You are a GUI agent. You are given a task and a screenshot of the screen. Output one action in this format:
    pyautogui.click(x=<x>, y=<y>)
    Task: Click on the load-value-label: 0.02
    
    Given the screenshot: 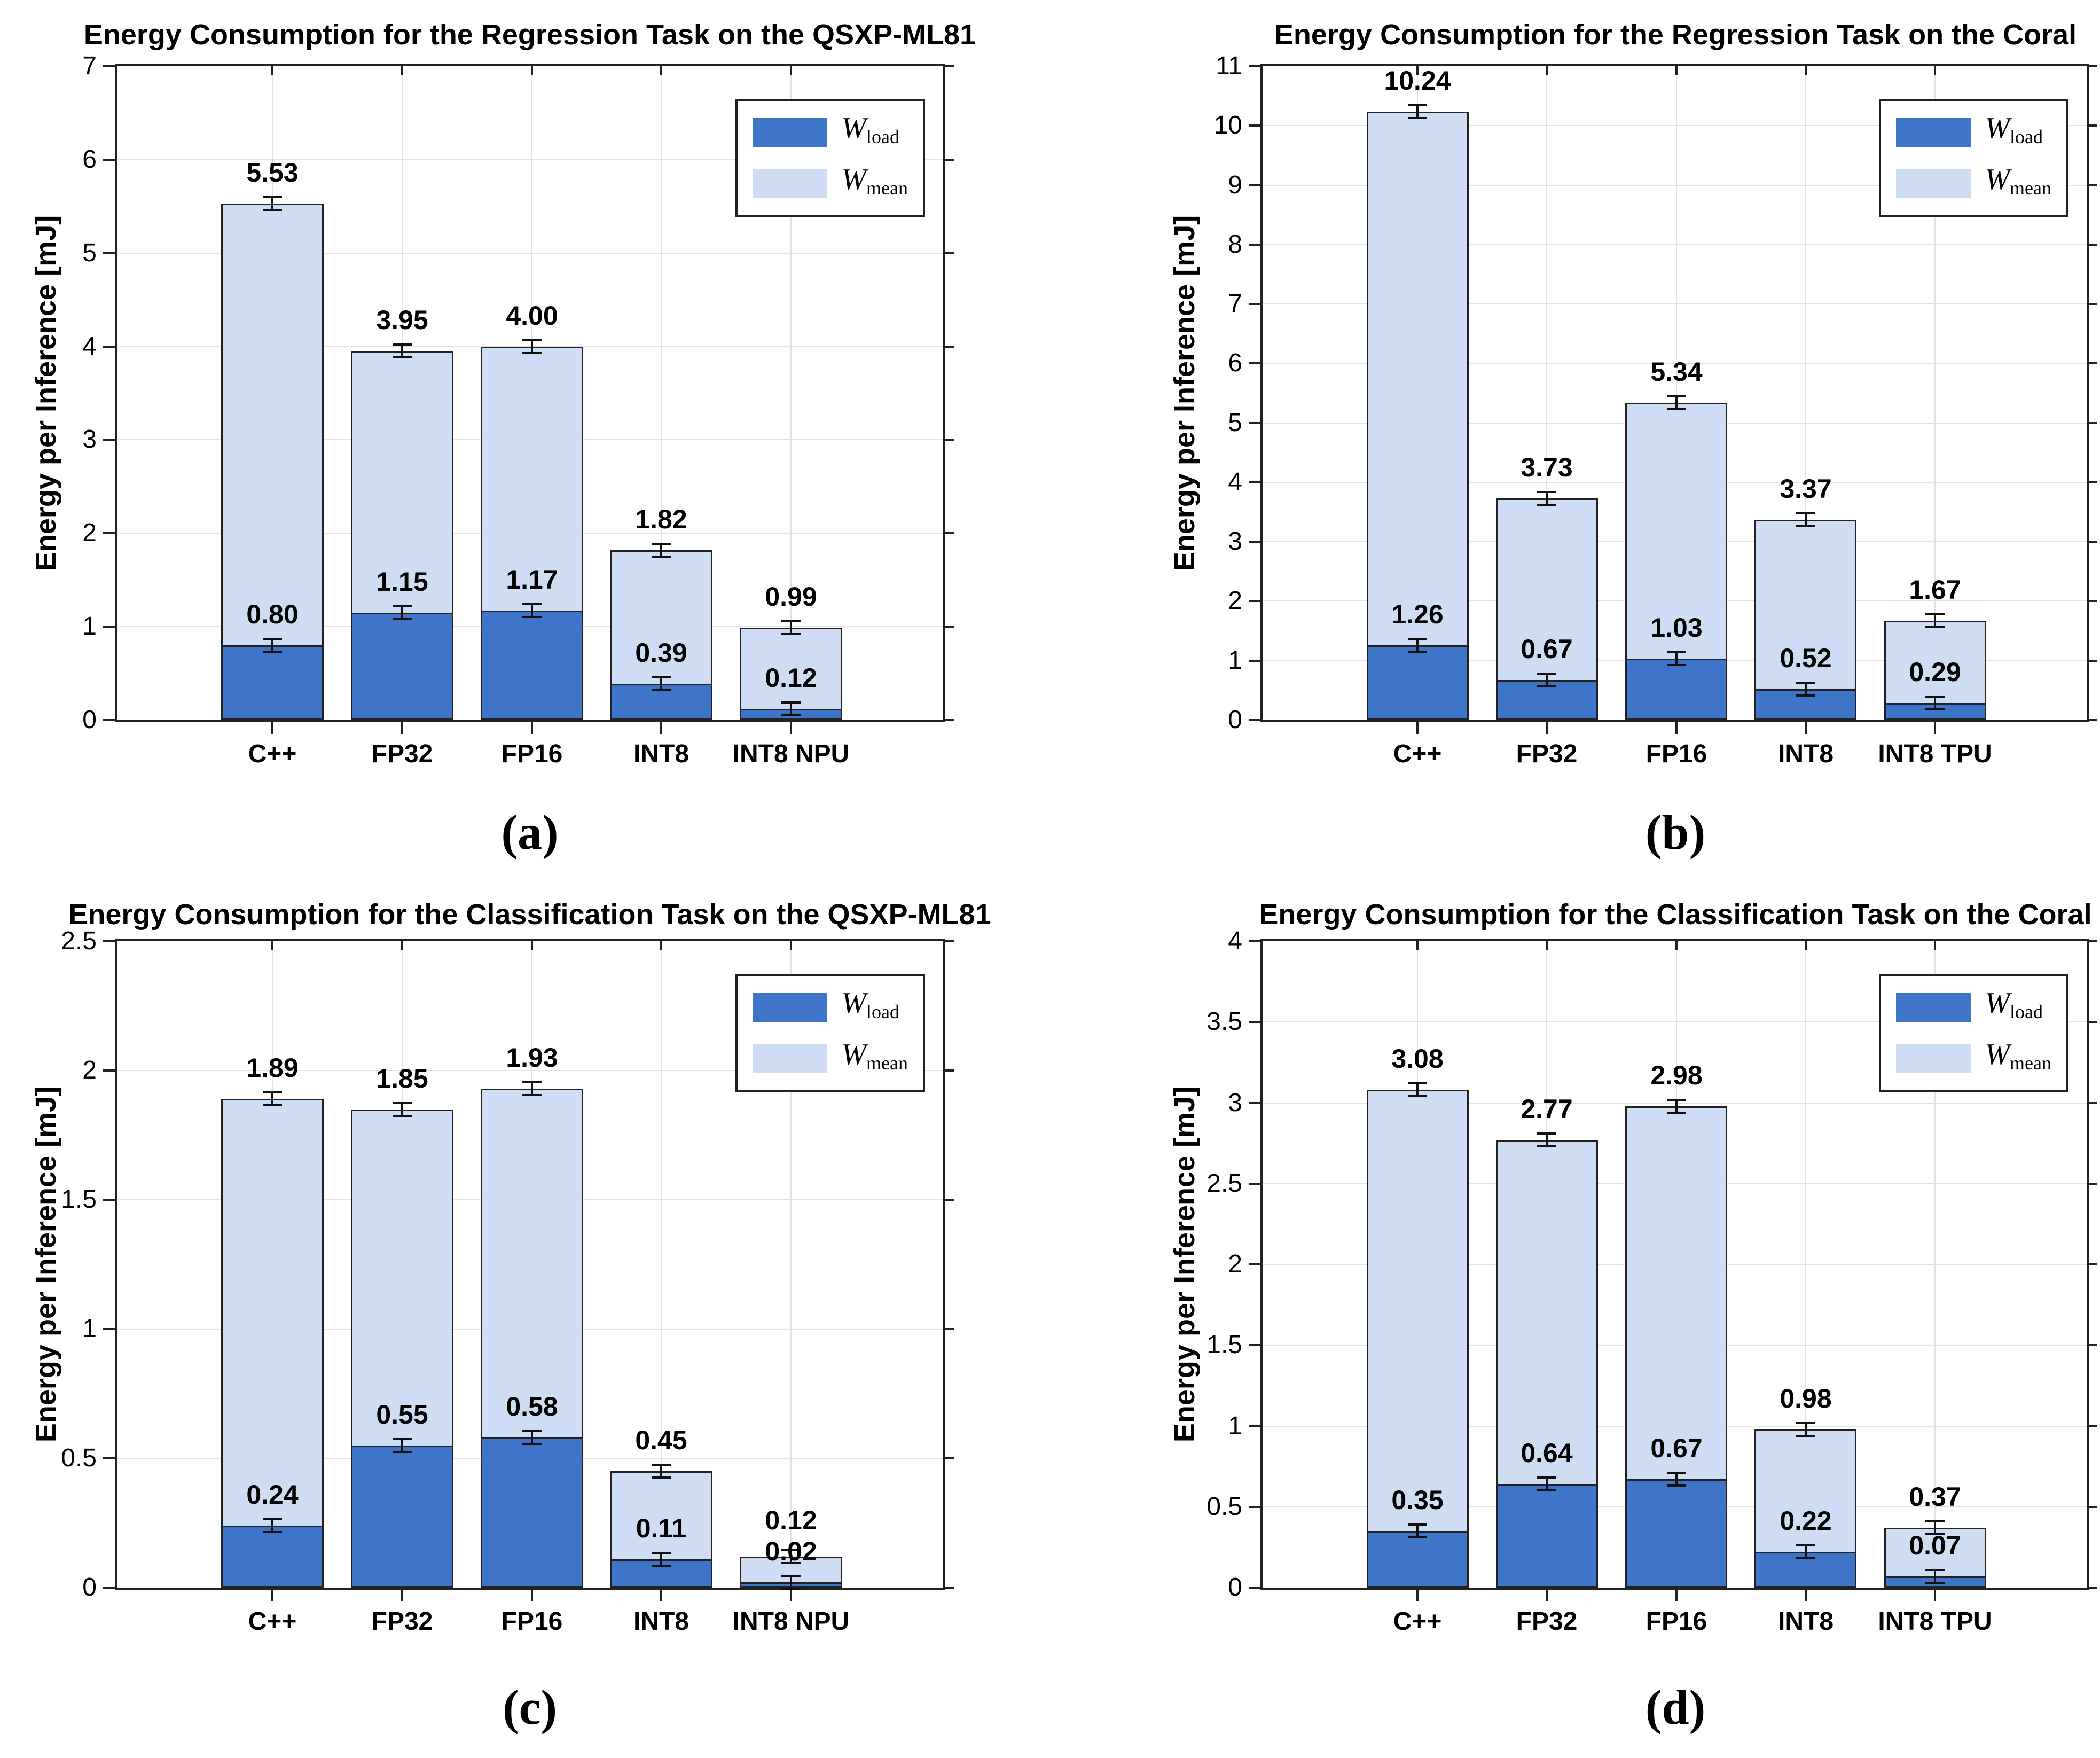 What is the action you would take?
    pyautogui.click(x=791, y=1551)
    